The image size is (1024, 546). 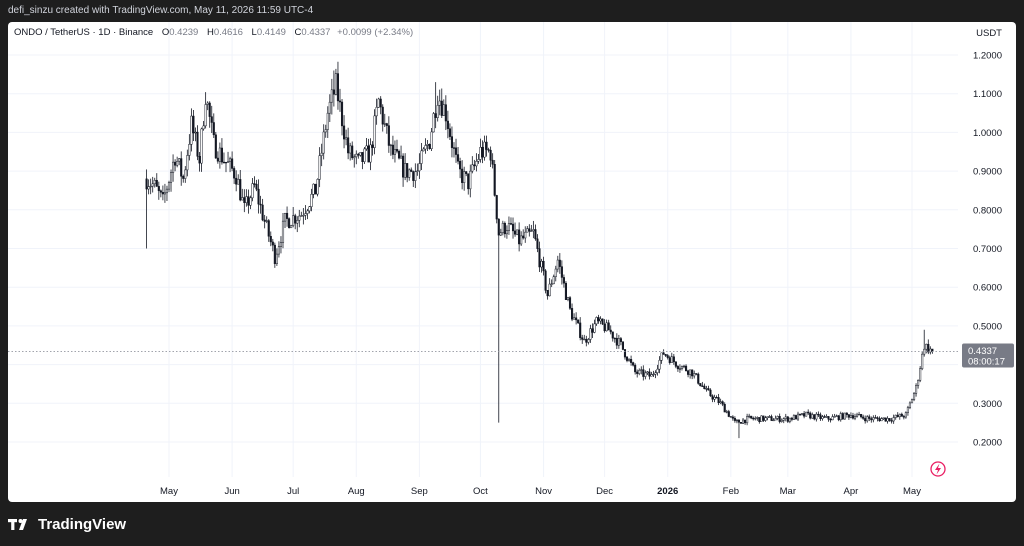 What do you see at coordinates (231, 491) in the screenshot?
I see `x-tick-label: Jun` at bounding box center [231, 491].